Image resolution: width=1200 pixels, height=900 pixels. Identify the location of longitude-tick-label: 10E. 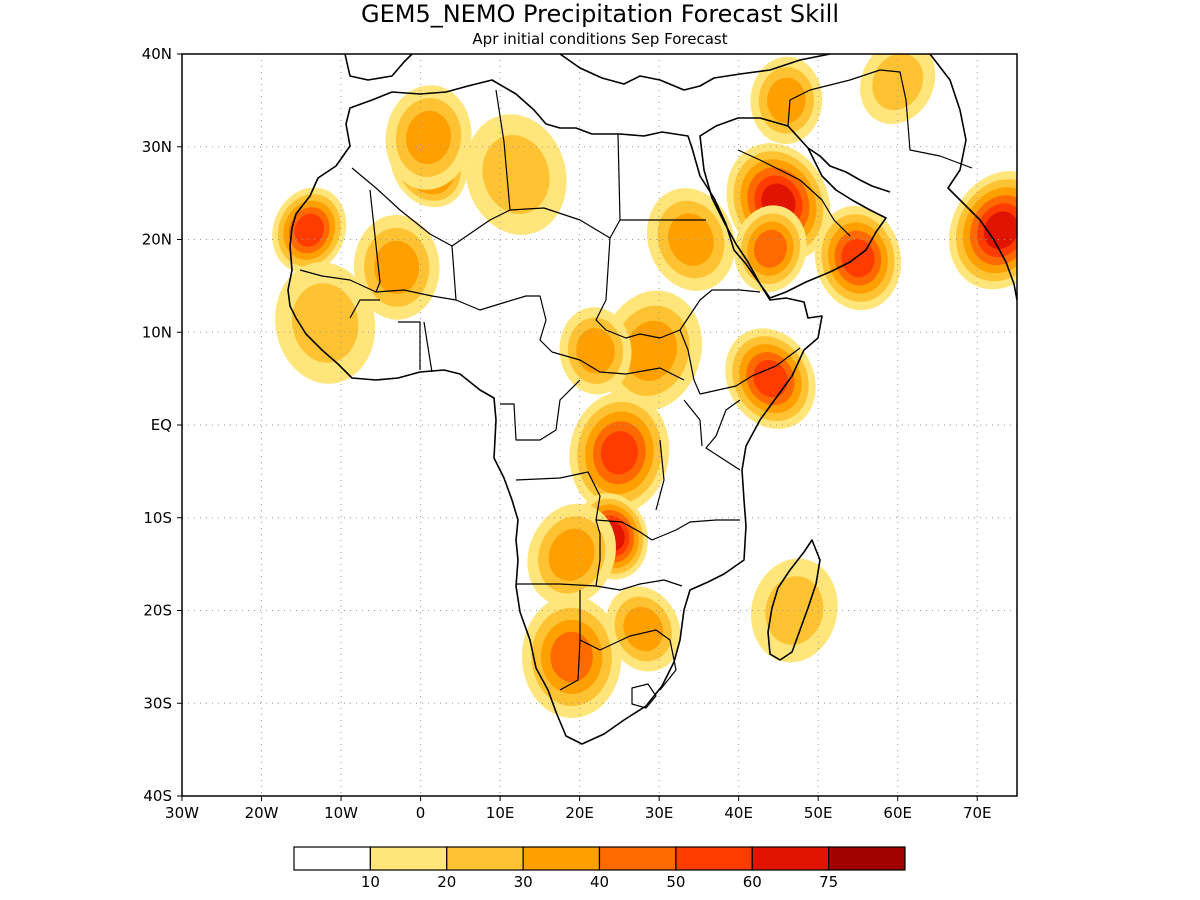
(500, 813).